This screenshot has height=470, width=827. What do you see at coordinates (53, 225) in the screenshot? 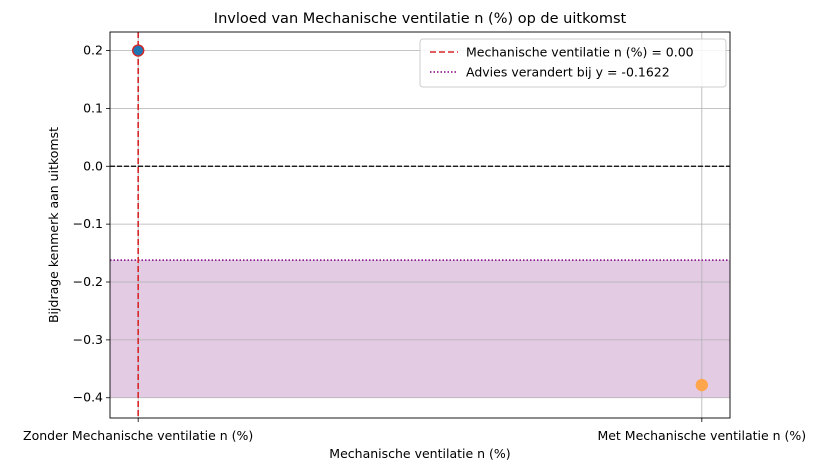
I see `y-axis-label: Bijdrage kenmerk aan uitkomst` at bounding box center [53, 225].